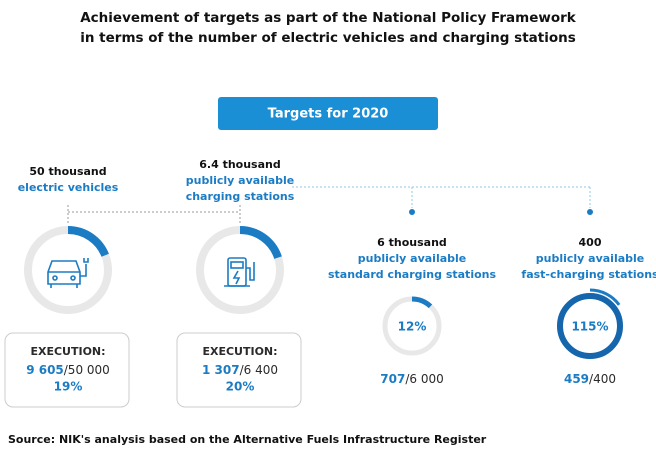  Describe the element at coordinates (412, 327) in the screenshot. I see `percent-label: 12%` at that location.